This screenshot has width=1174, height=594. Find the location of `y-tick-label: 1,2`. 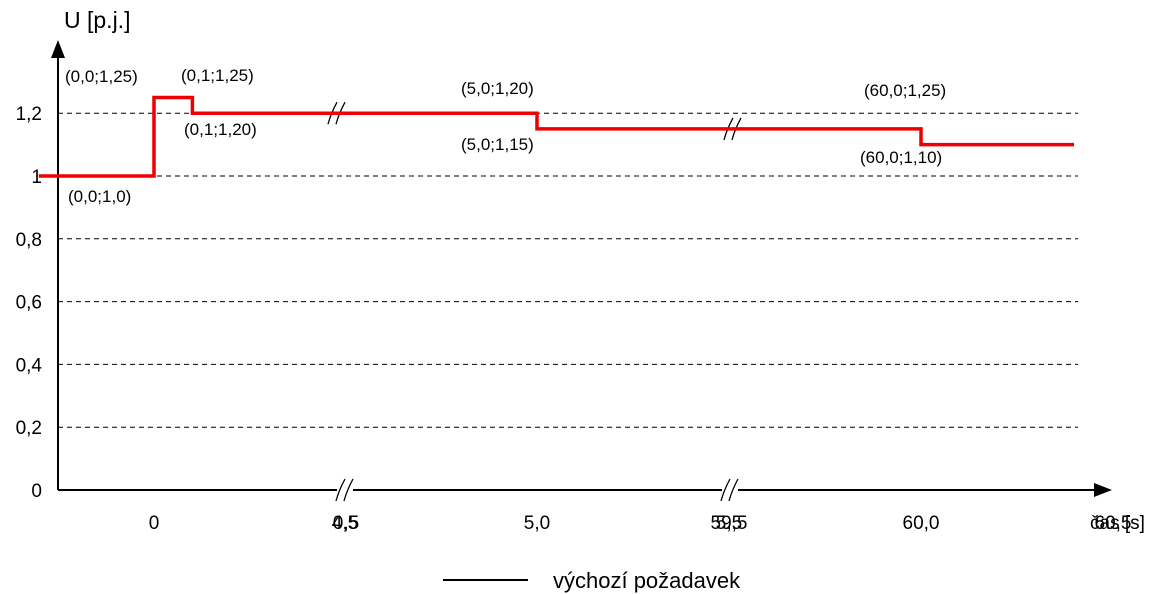

y-tick-label: 1,2 is located at coordinates (29, 114).